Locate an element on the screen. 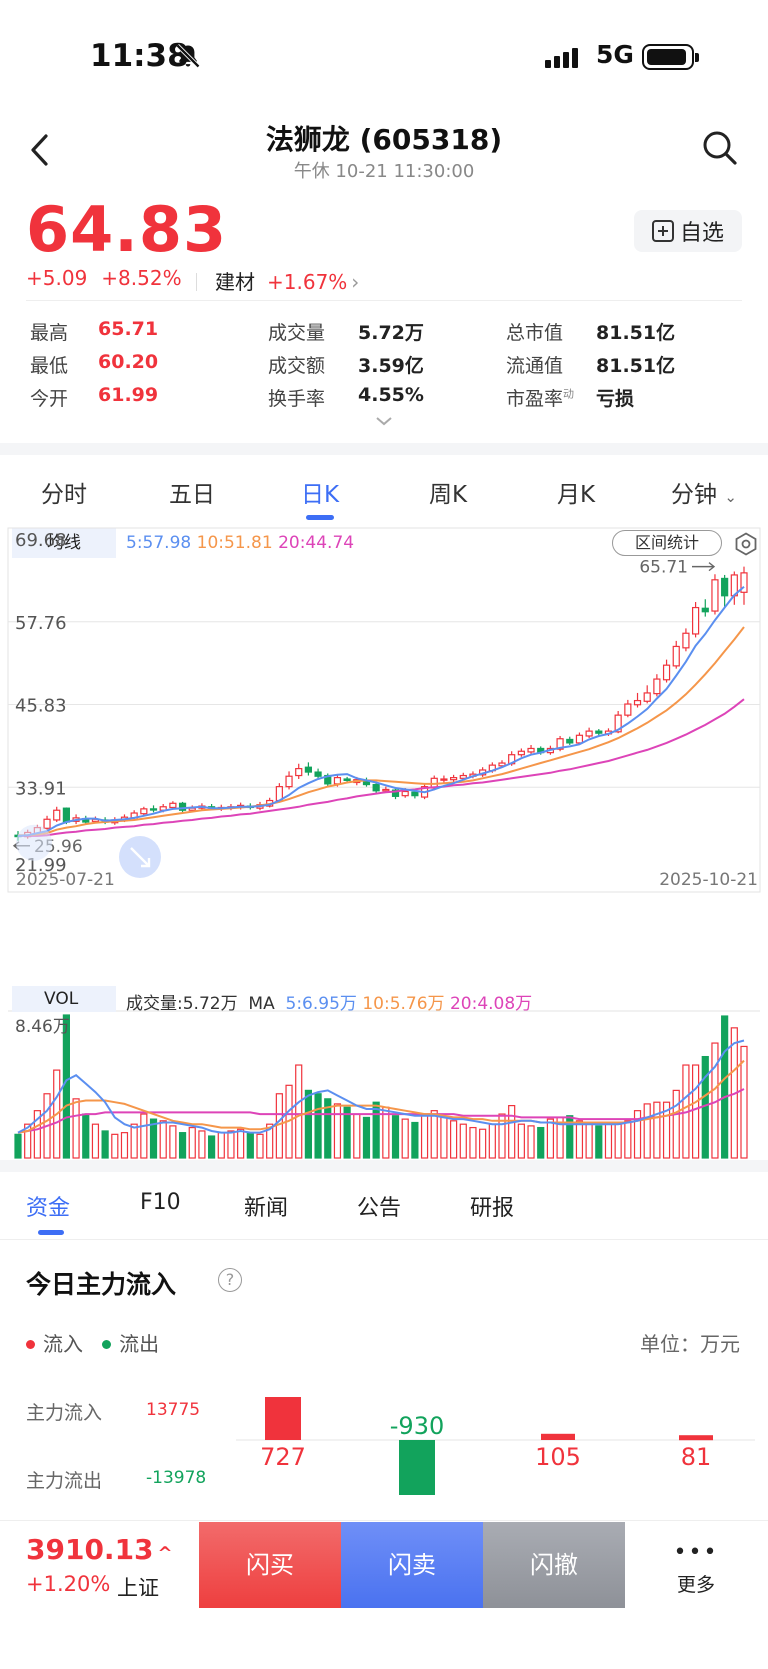 This screenshot has width=768, height=1669. more-dots-icon: ••• is located at coordinates (696, 1552).